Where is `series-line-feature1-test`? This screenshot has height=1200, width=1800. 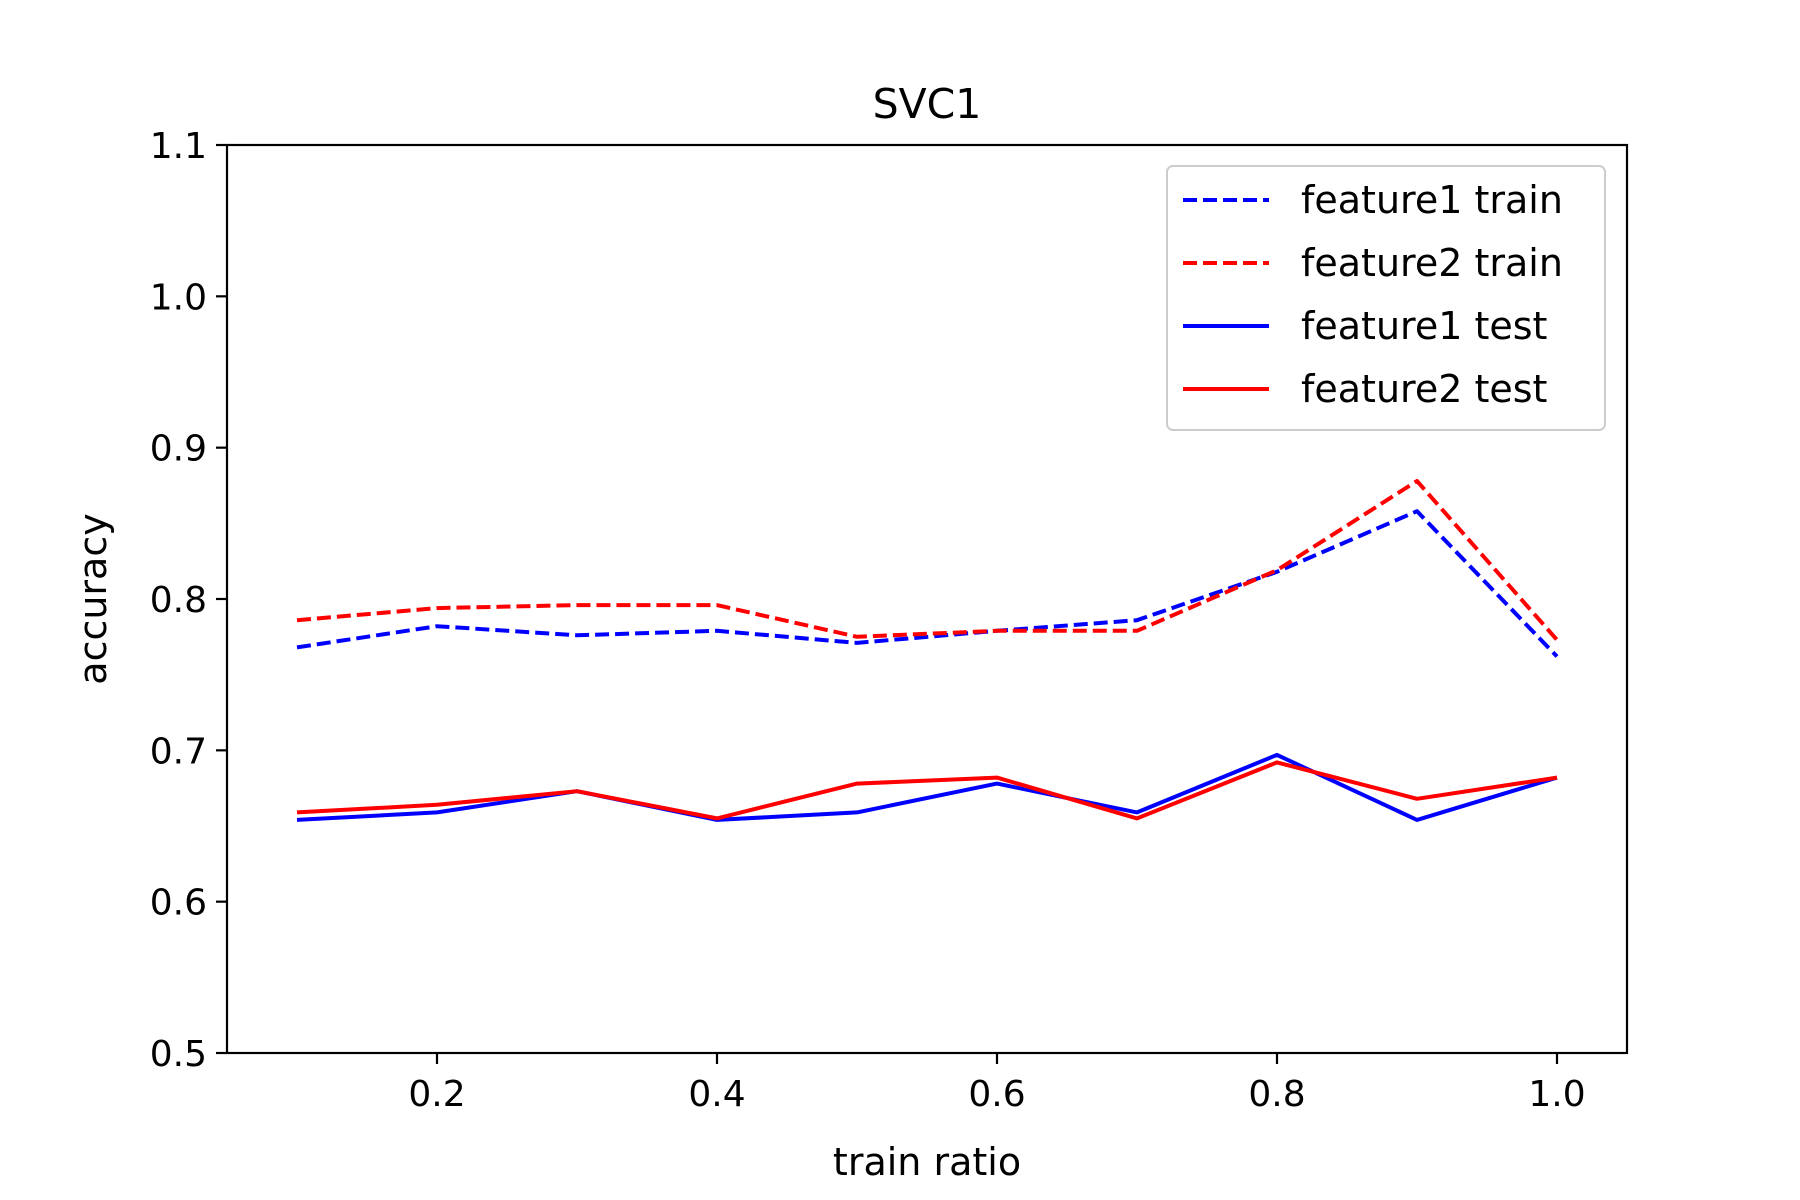 series-line-feature1-test is located at coordinates (927, 787).